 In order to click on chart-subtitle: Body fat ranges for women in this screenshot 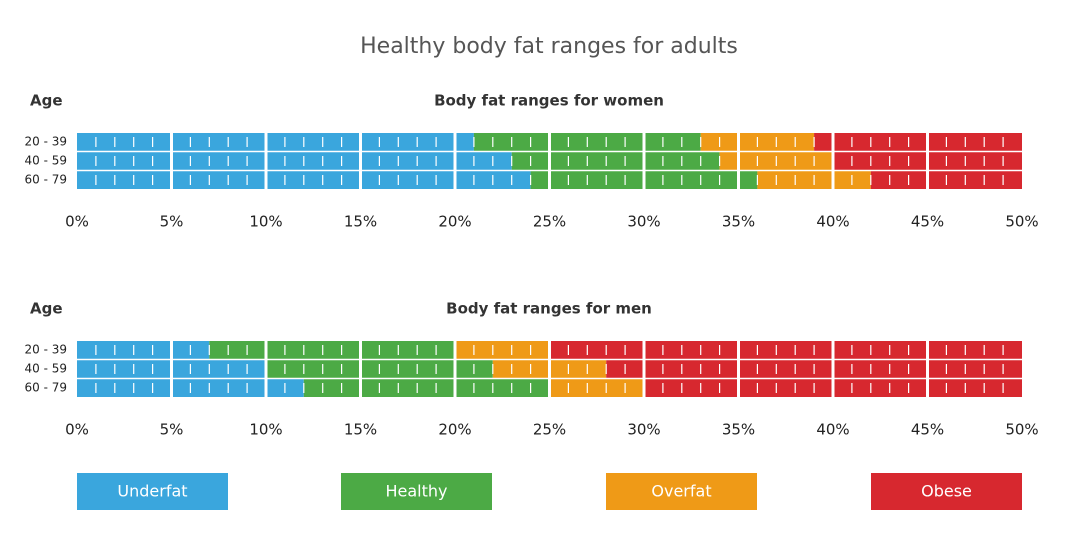, I will do `click(549, 101)`.